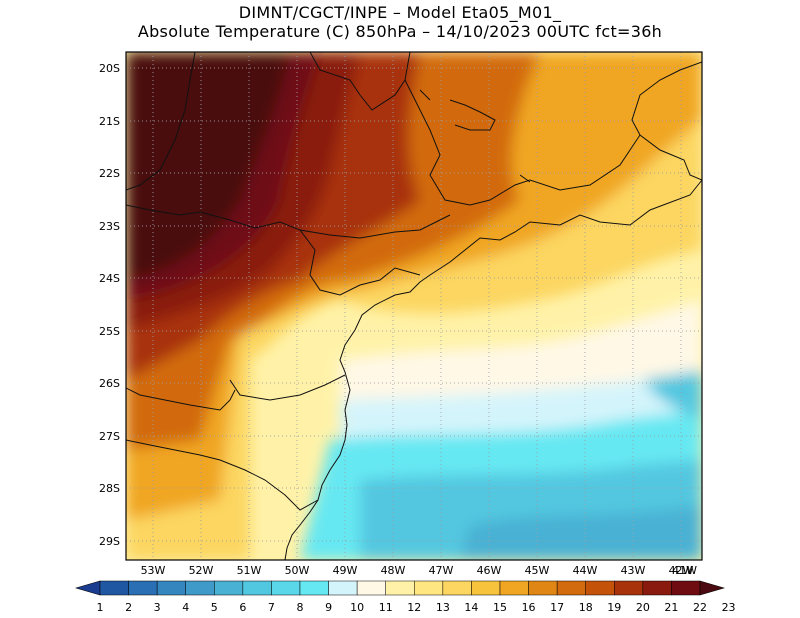 The image size is (800, 618). I want to click on colorbar-label: 7, so click(271, 607).